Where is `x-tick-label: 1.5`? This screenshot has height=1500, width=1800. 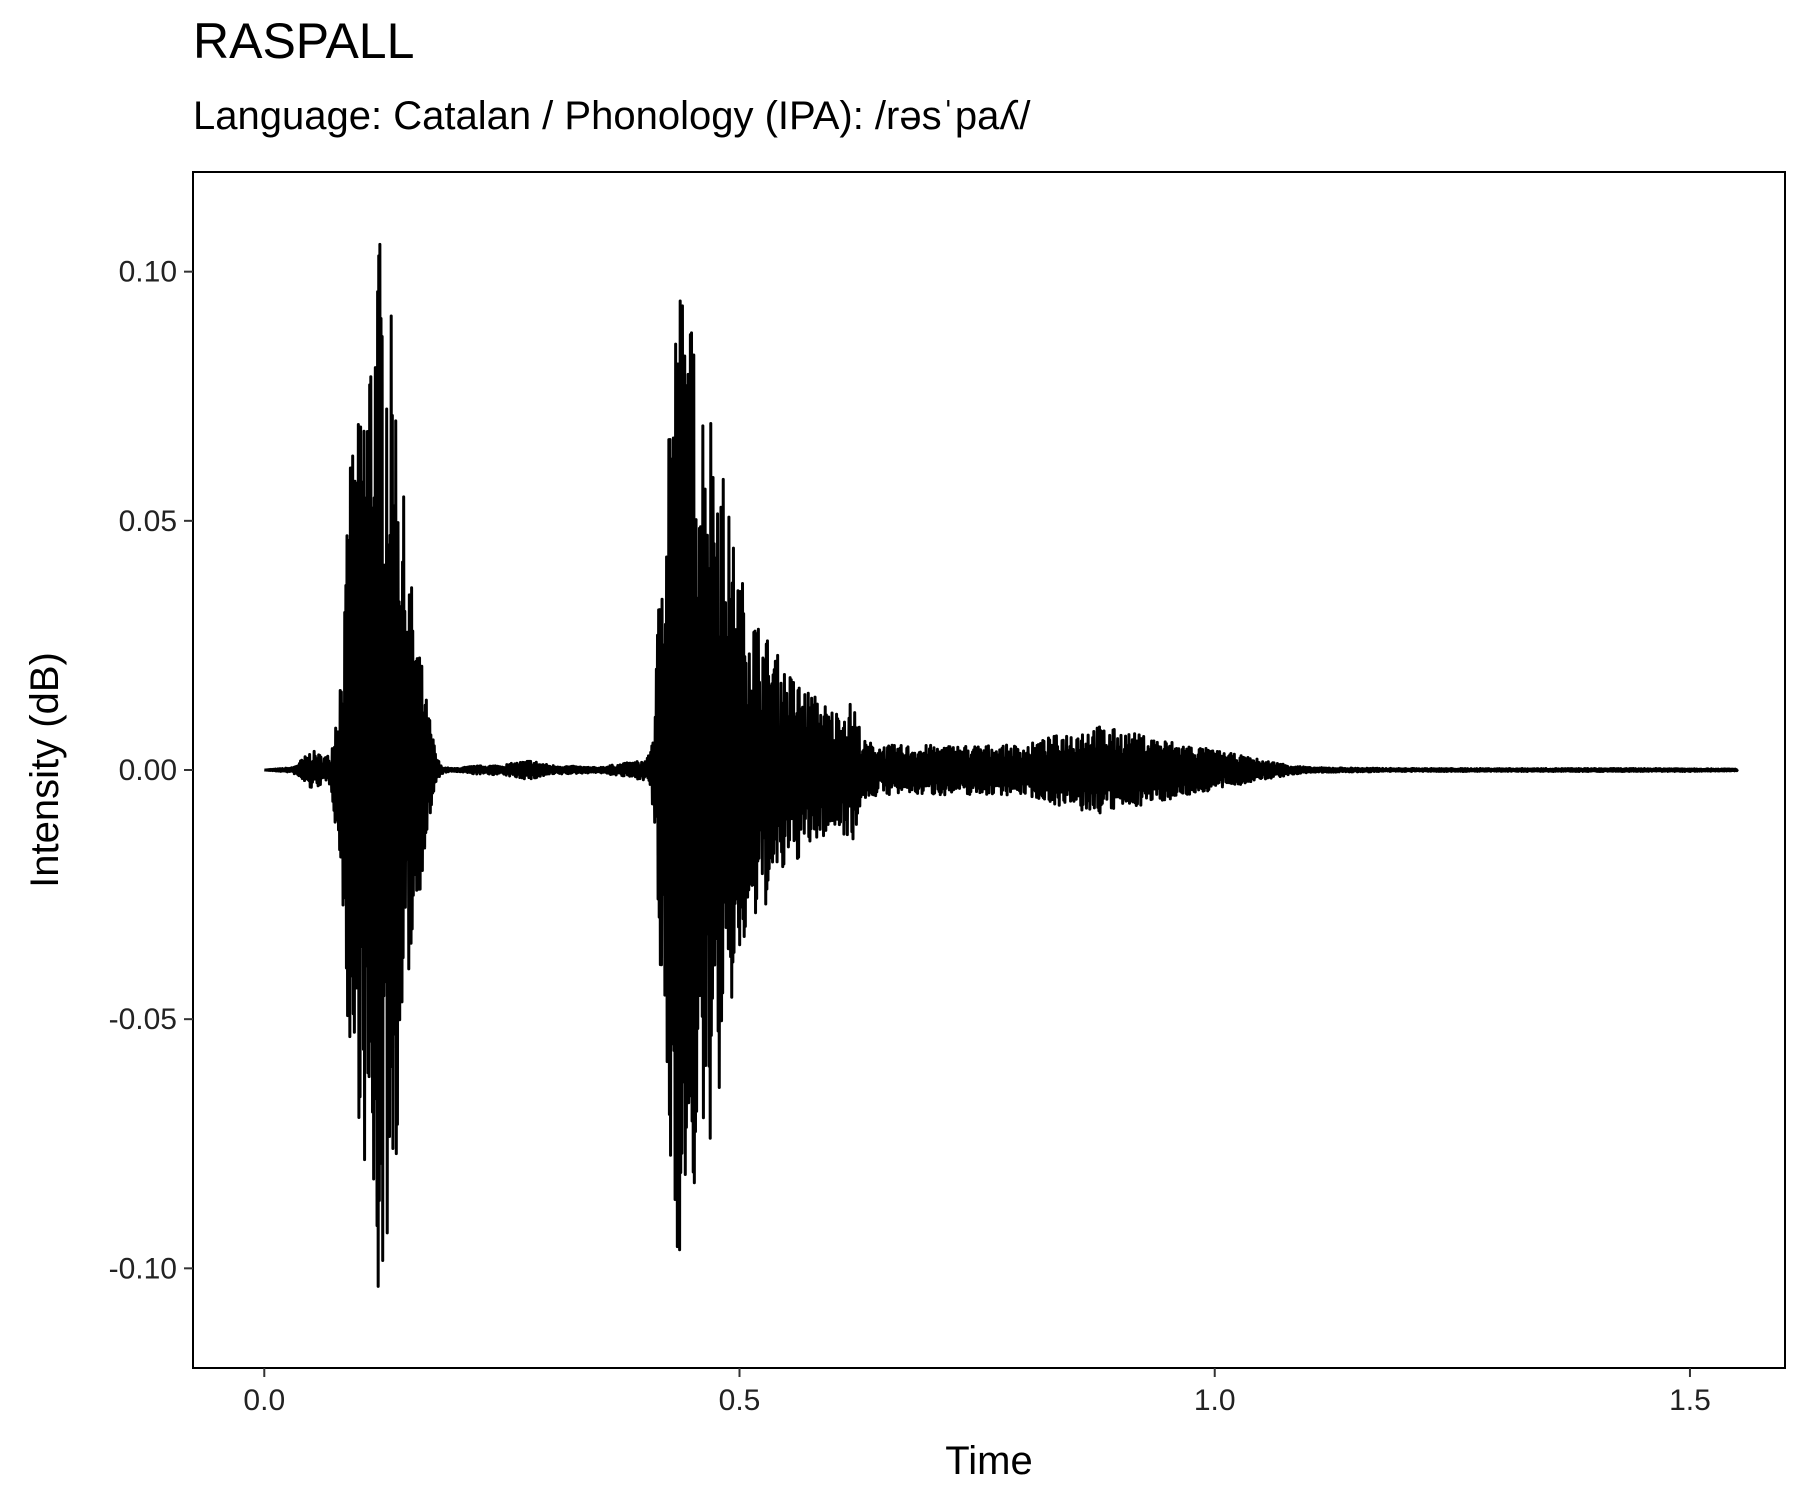 x-tick-label: 1.5 is located at coordinates (1690, 1400).